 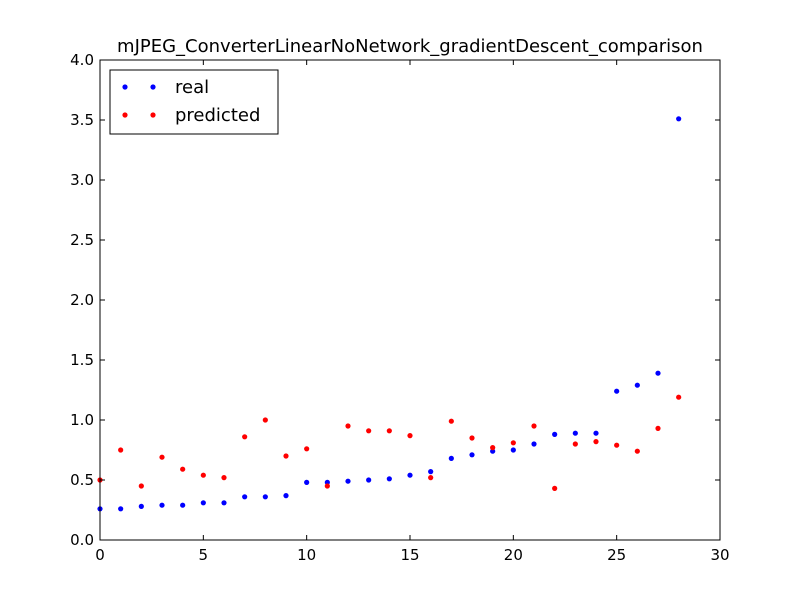 What do you see at coordinates (82, 540) in the screenshot?
I see `y-tick-label: 0.0` at bounding box center [82, 540].